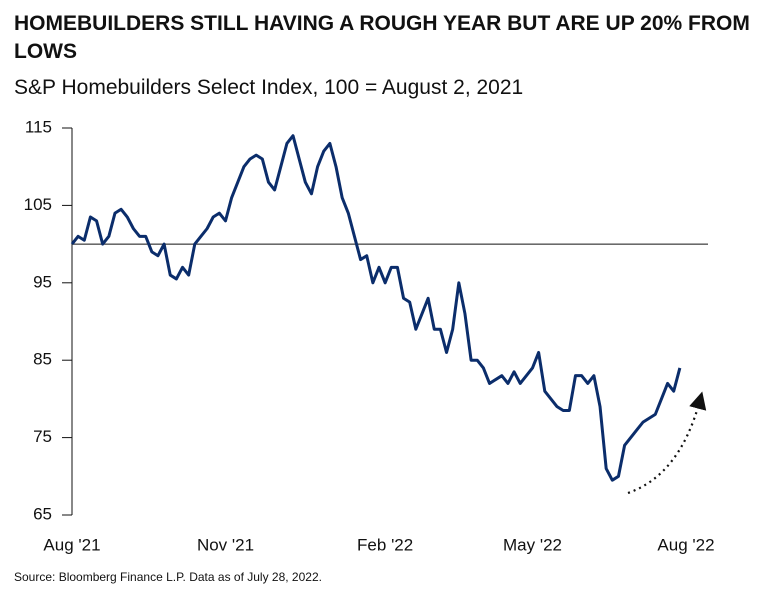  I want to click on y-tick-label: 115, so click(38, 126).